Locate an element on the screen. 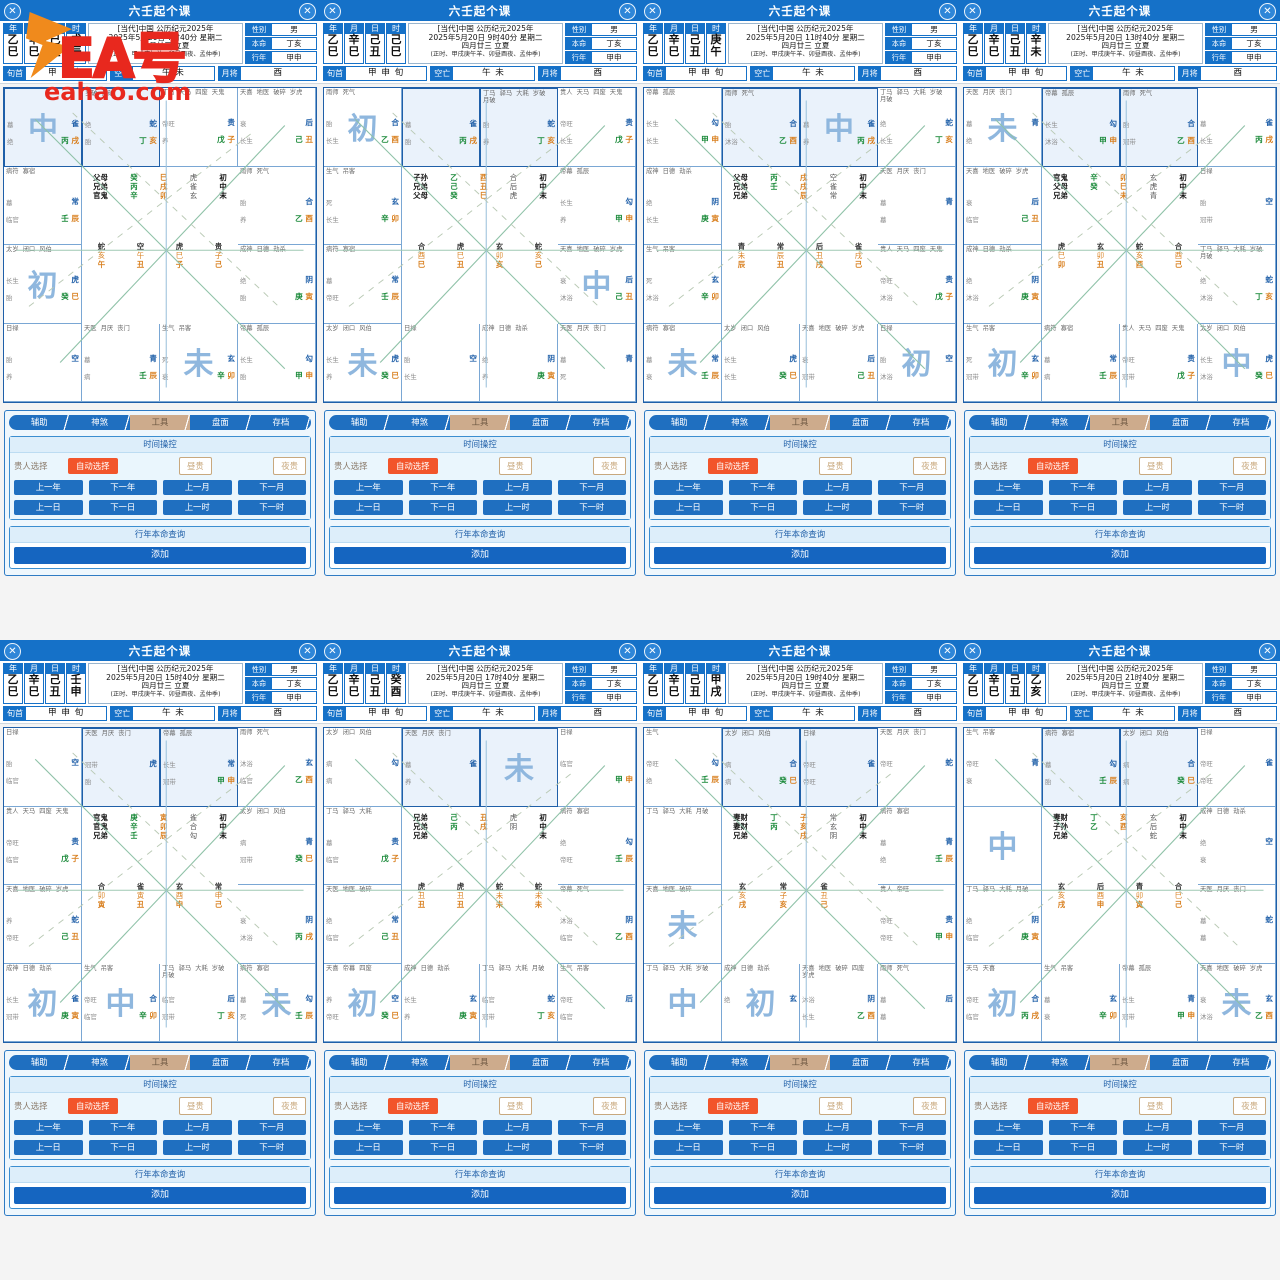 The height and width of the screenshot is (1280, 1280). chart-cell: 成神 日德 劫杀 绝 长生 阴 庚 寅 is located at coordinates (683, 205).